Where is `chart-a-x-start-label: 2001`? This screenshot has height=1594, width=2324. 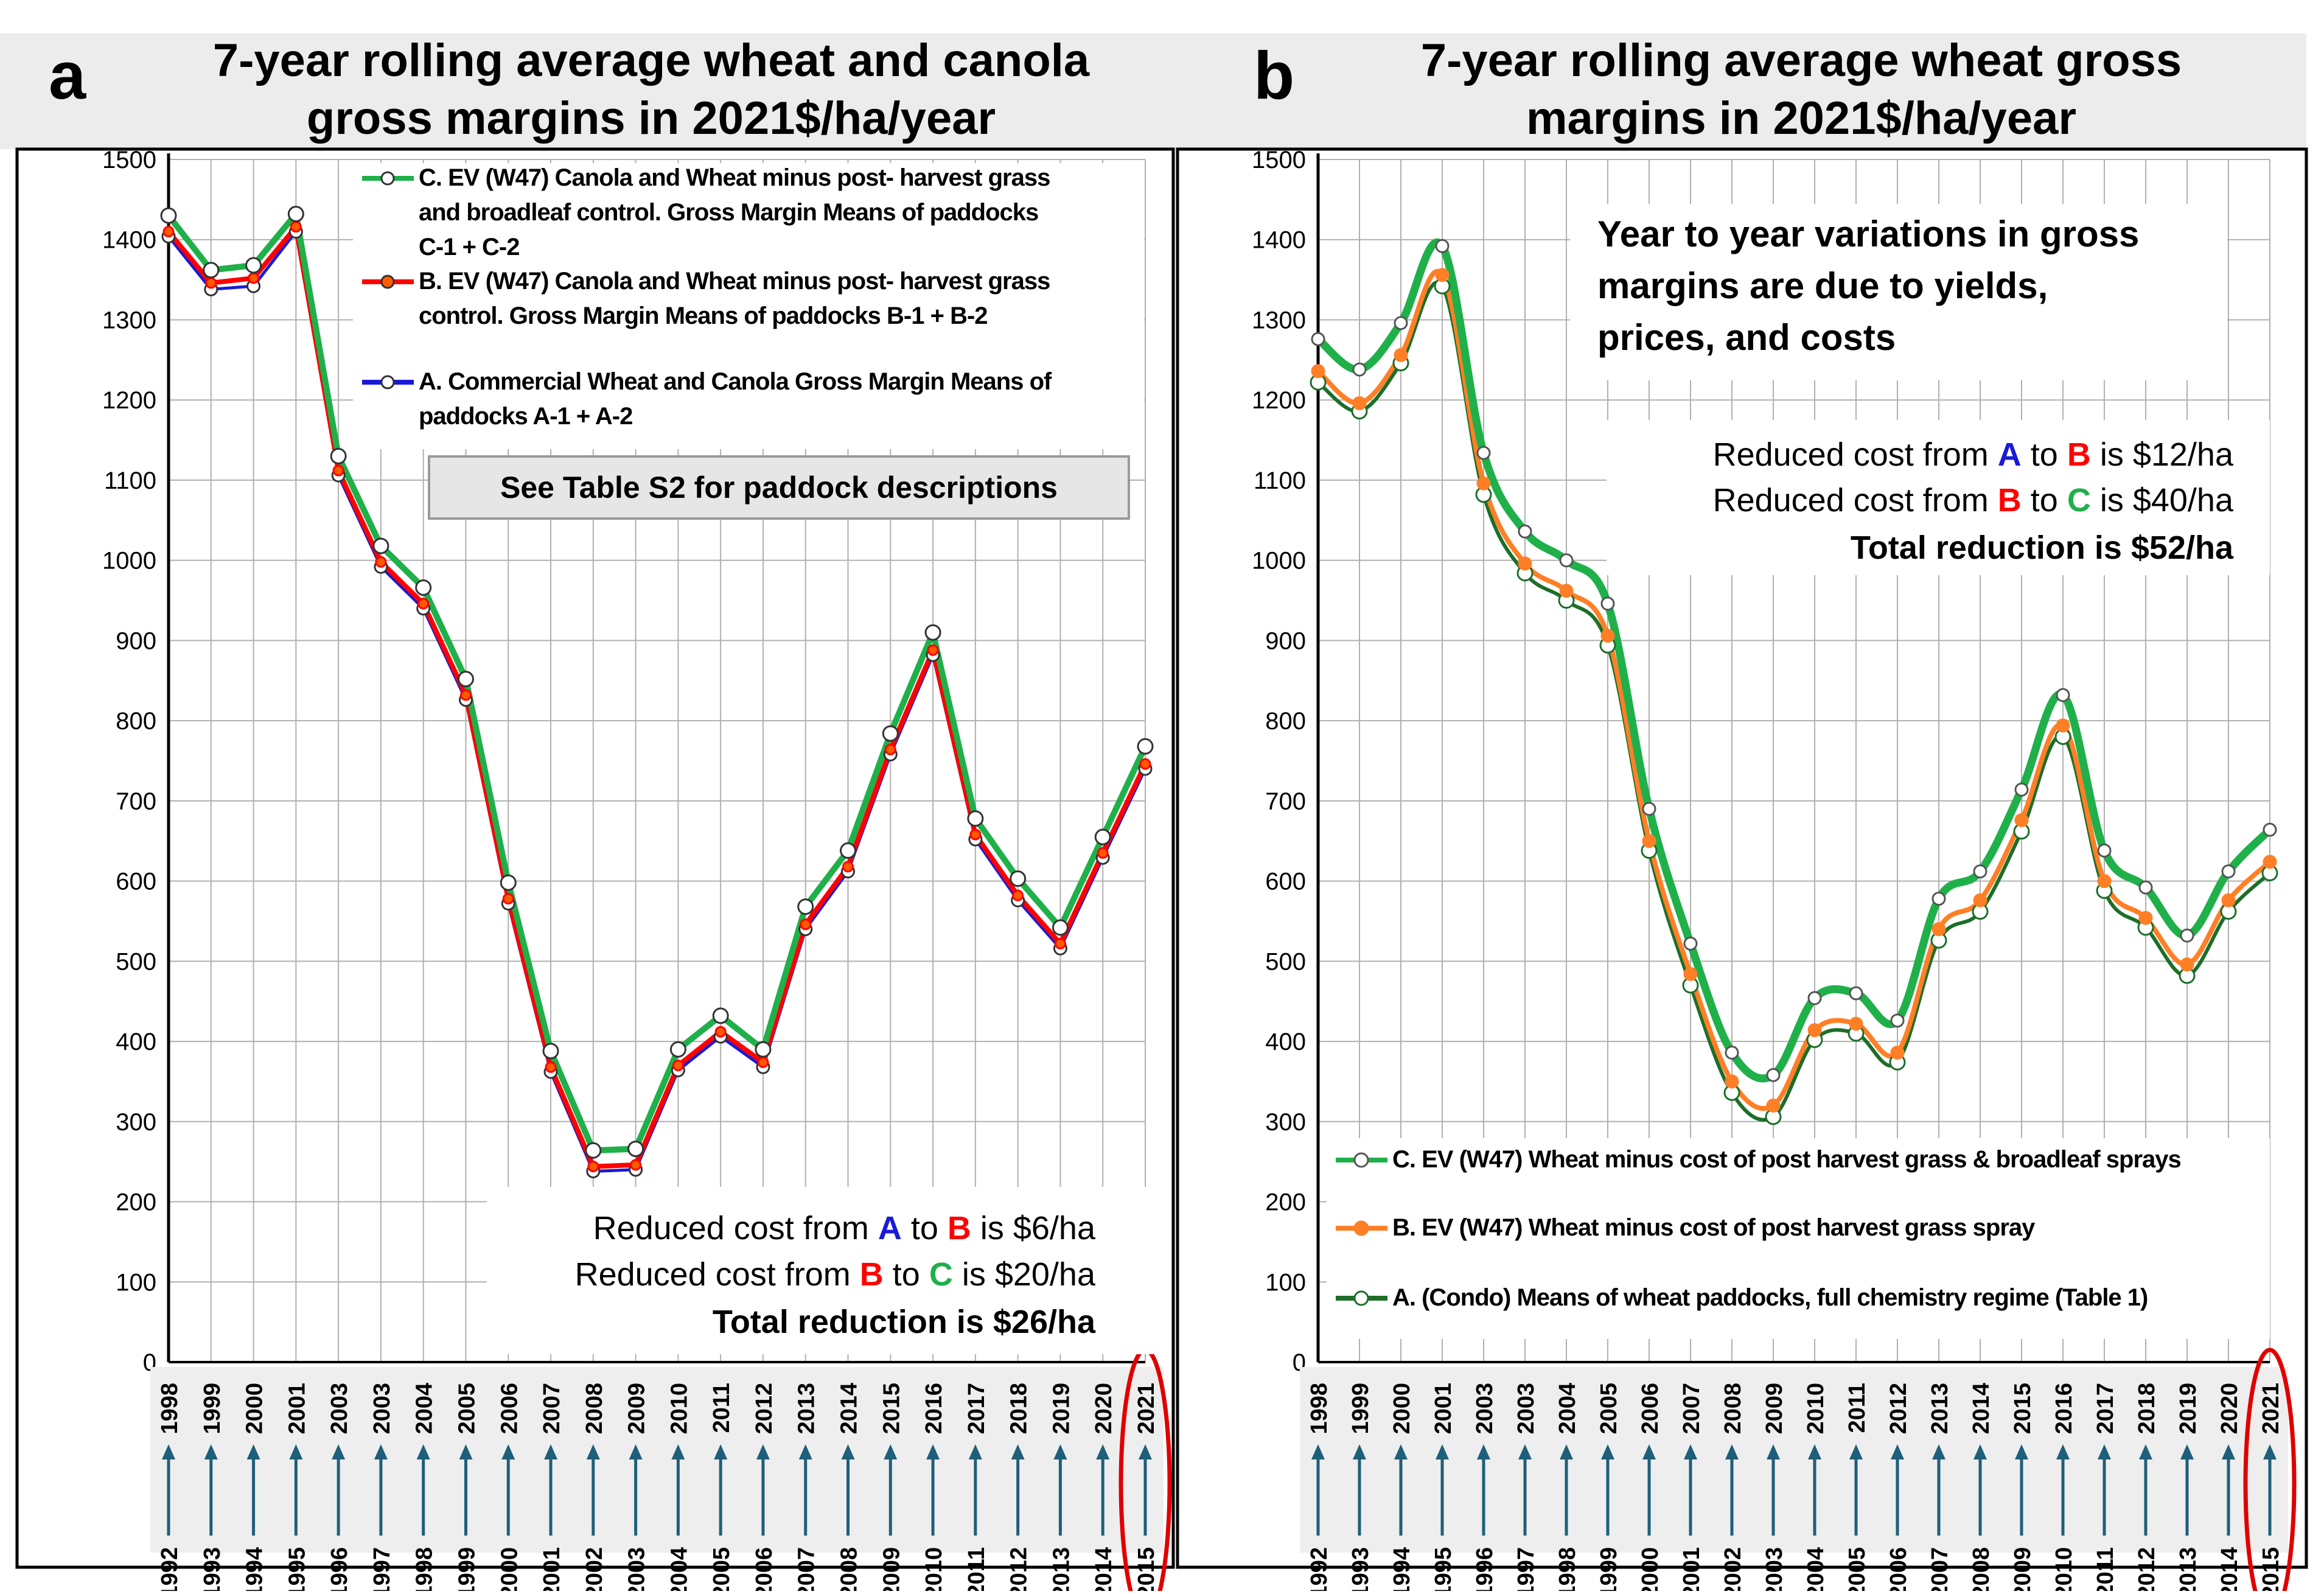 chart-a-x-start-label: 2001 is located at coordinates (552, 1569).